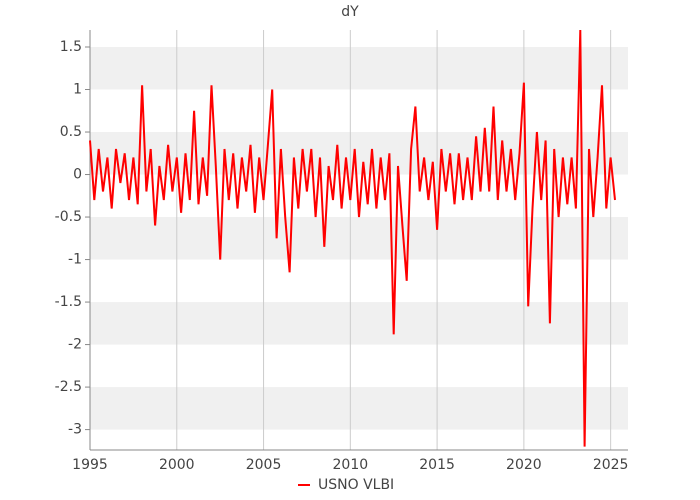 The width and height of the screenshot is (700, 500). What do you see at coordinates (90, 465) in the screenshot?
I see `x-tick-label: 1995` at bounding box center [90, 465].